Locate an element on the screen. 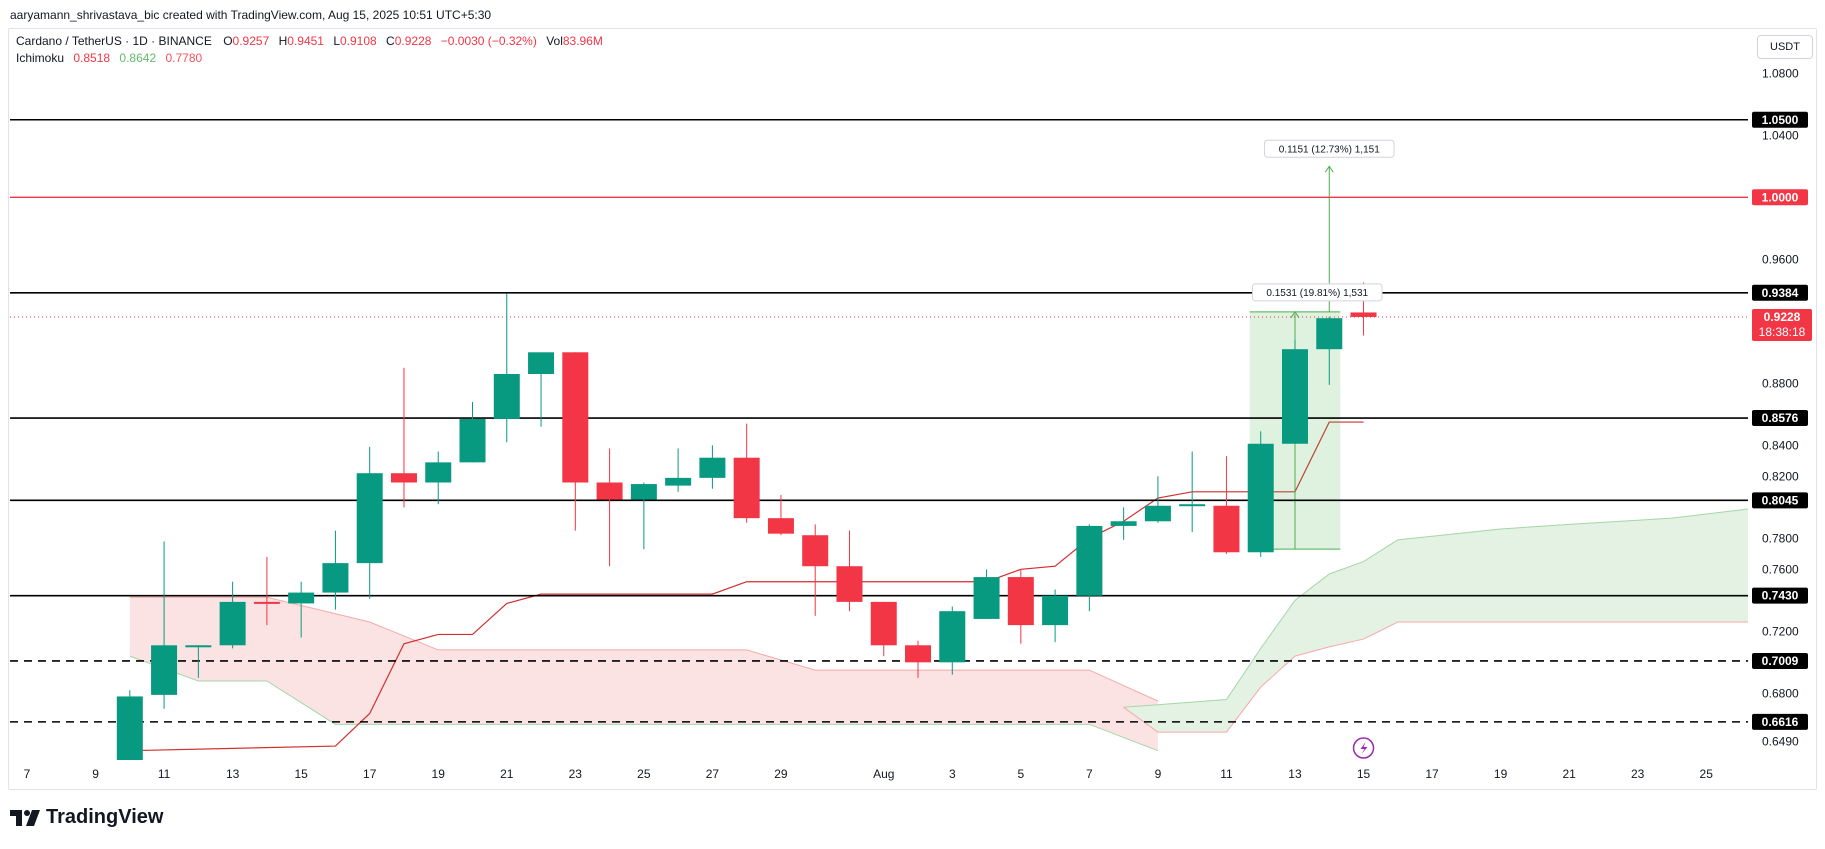 The width and height of the screenshot is (1825, 849). tradingview-logo: TradingView is located at coordinates (86, 817).